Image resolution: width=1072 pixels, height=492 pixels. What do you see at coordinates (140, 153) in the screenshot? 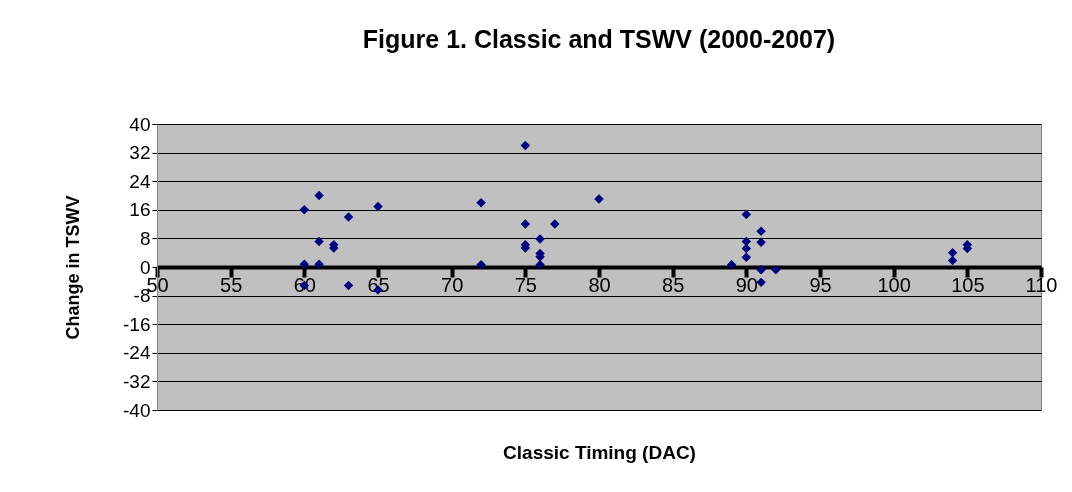
I see `y-tick-label: 32` at bounding box center [140, 153].